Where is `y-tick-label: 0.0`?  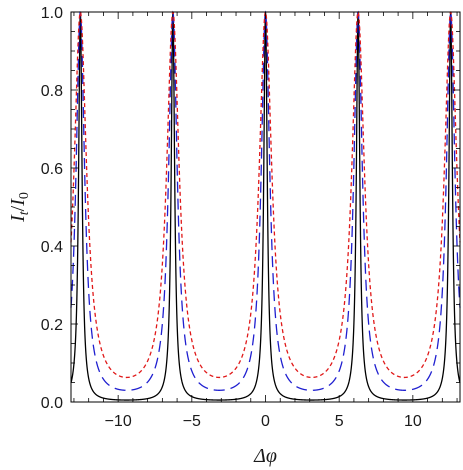
y-tick-label: 0.0 is located at coordinates (52, 403).